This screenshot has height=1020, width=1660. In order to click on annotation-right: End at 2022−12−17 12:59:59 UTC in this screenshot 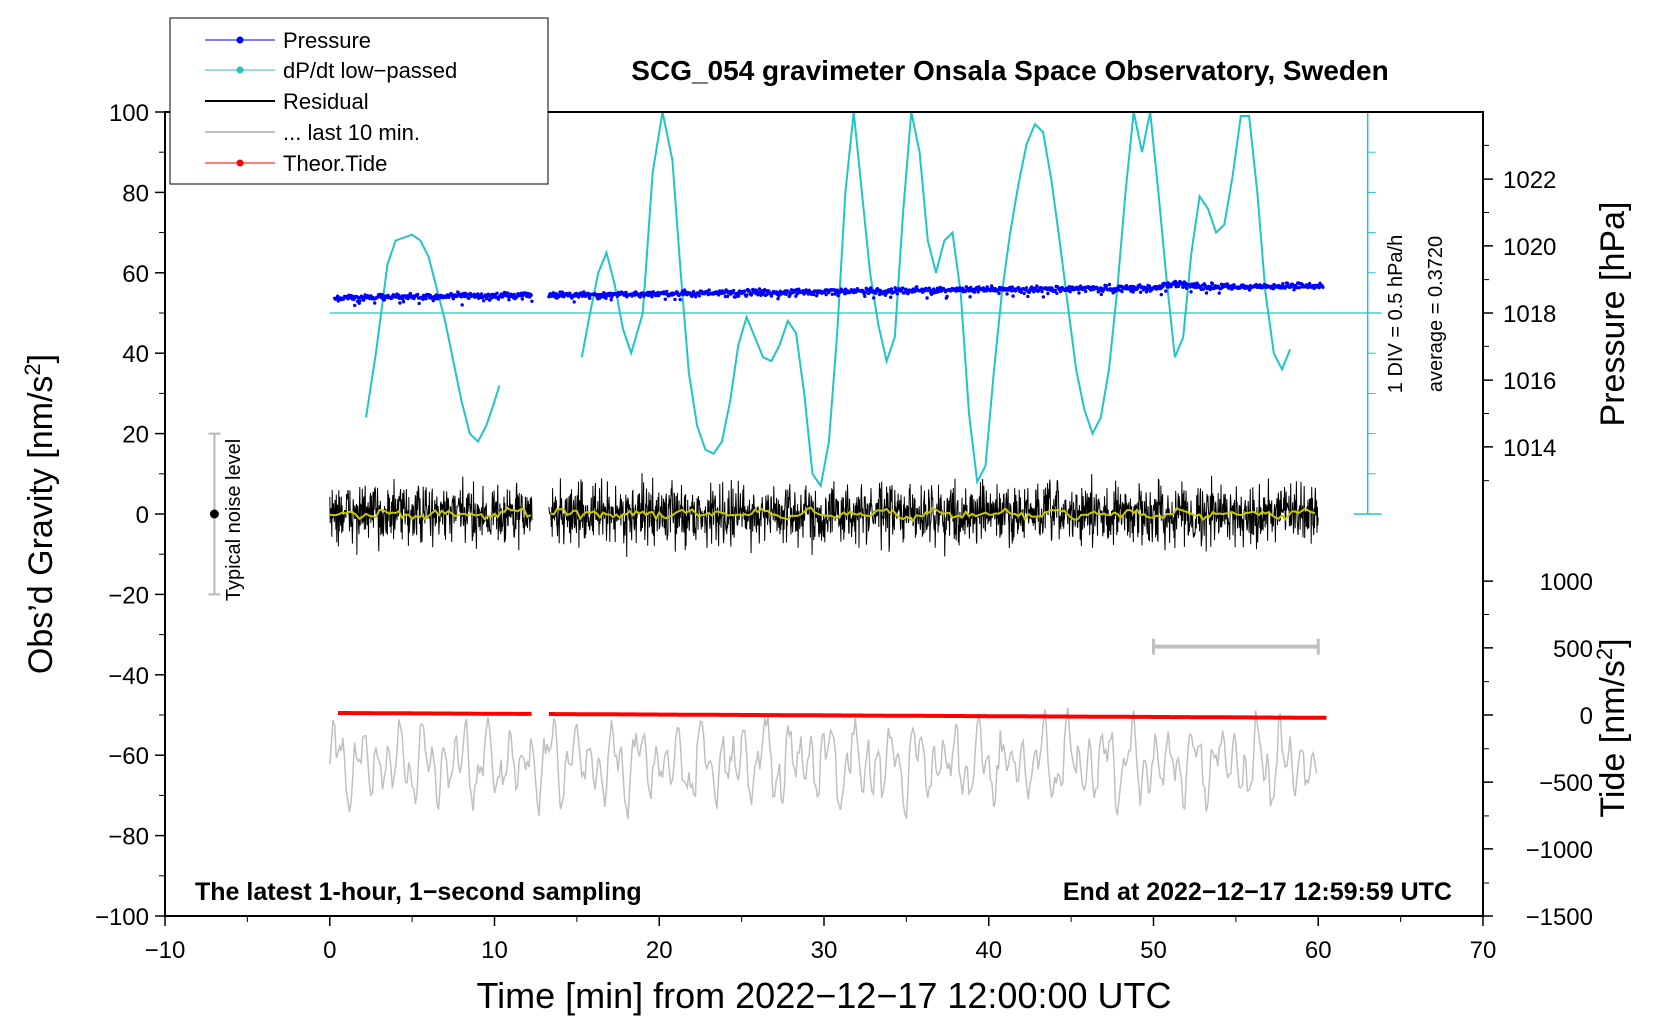, I will do `click(1257, 892)`.